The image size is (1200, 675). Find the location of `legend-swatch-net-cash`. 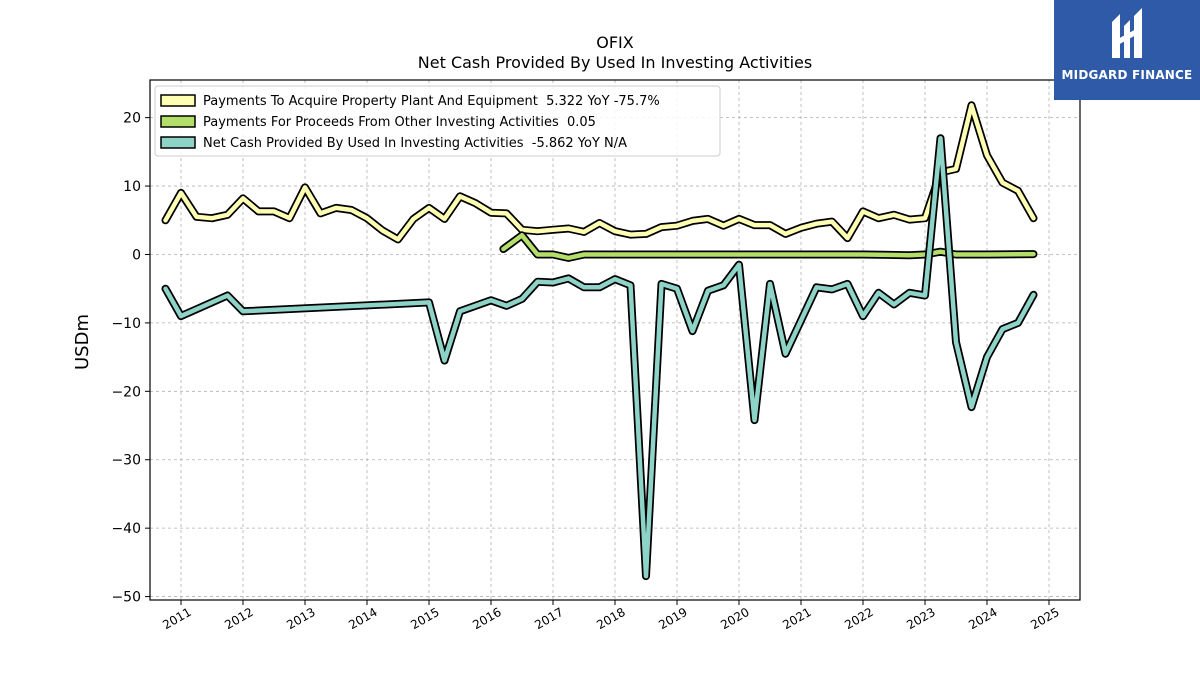

legend-swatch-net-cash is located at coordinates (178, 142).